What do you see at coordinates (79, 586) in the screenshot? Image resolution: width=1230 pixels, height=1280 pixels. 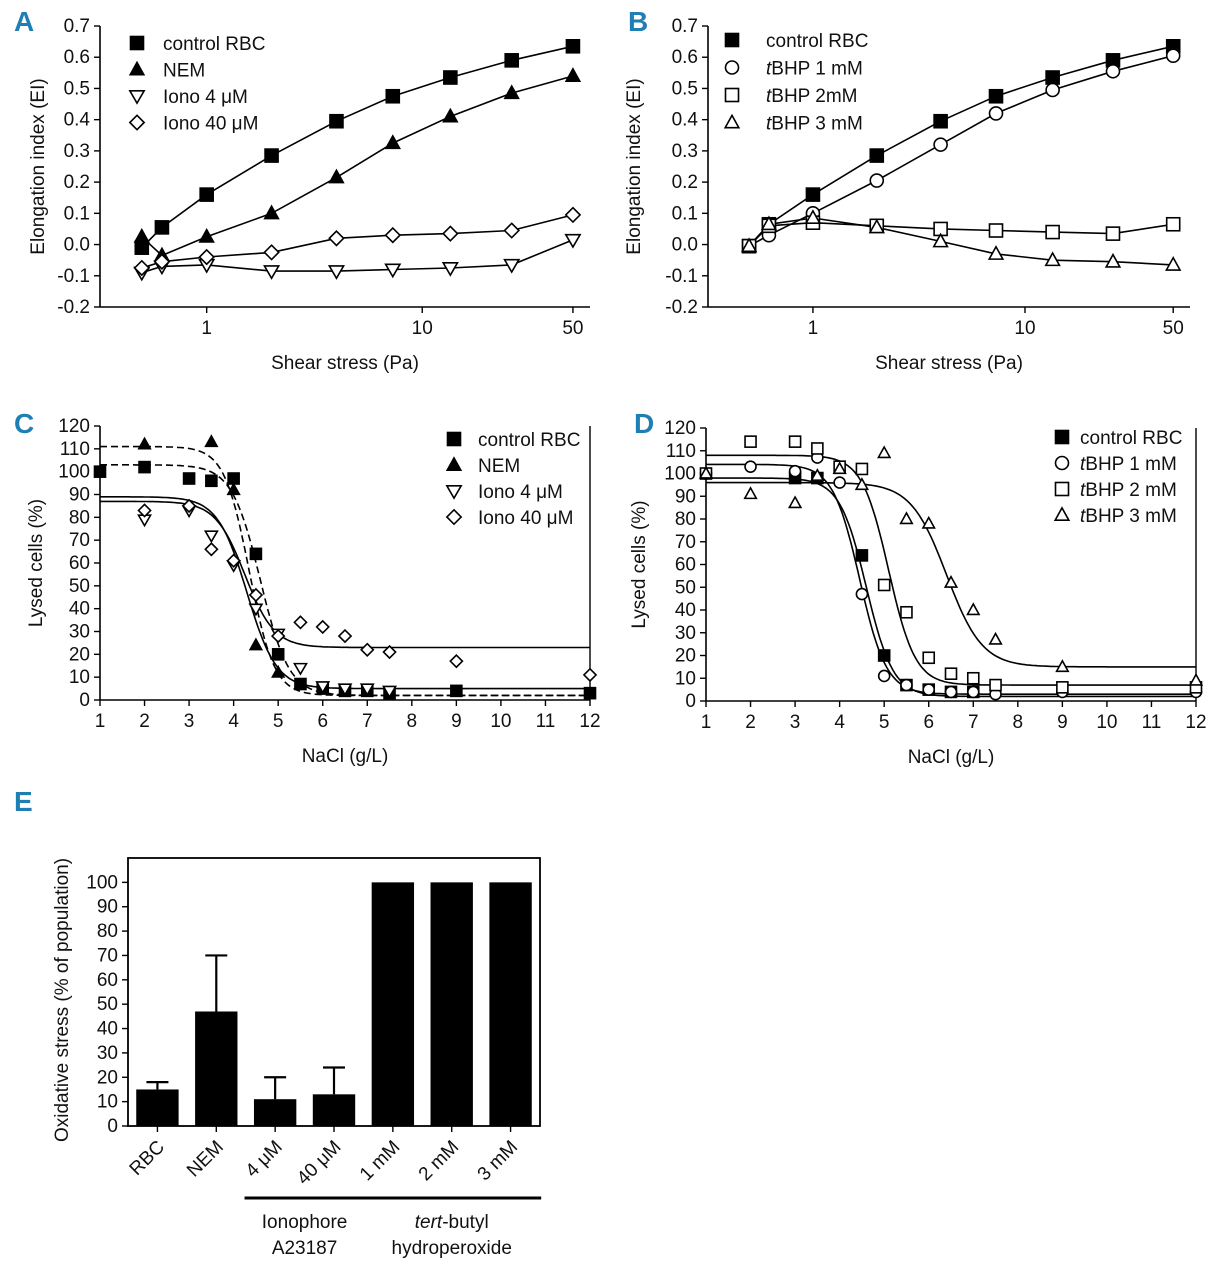 I see `y-tick-label: 50` at bounding box center [79, 586].